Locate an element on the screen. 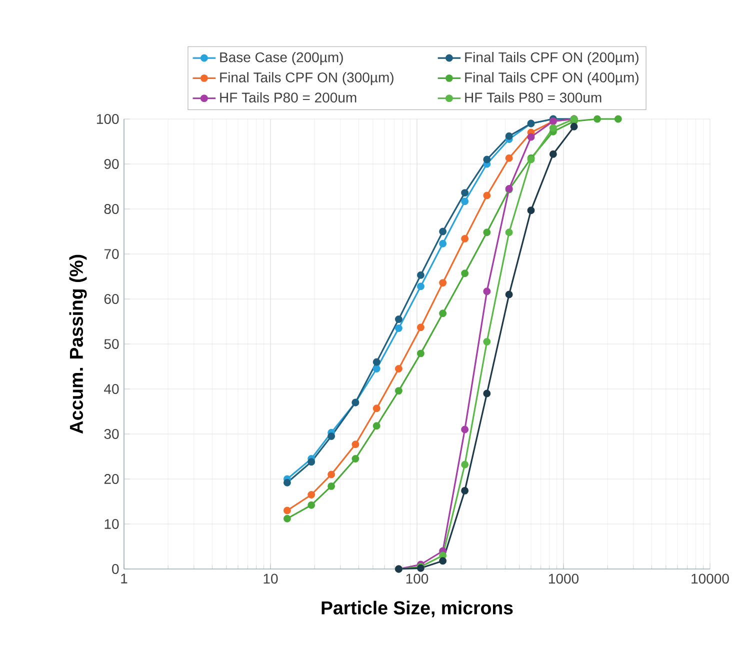 This screenshot has height=658, width=746. y-tick-label: 90 is located at coordinates (111, 164).